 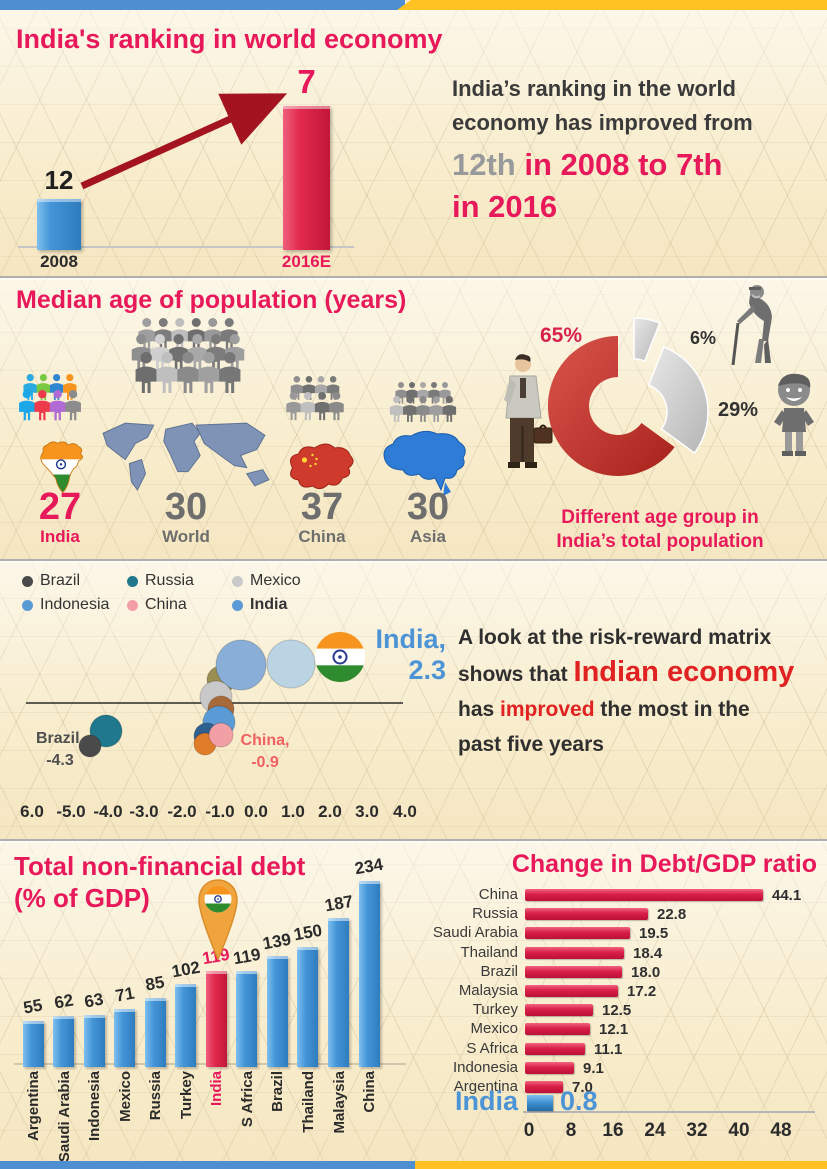 I want to click on donut-label-29: 29%, so click(x=738, y=410).